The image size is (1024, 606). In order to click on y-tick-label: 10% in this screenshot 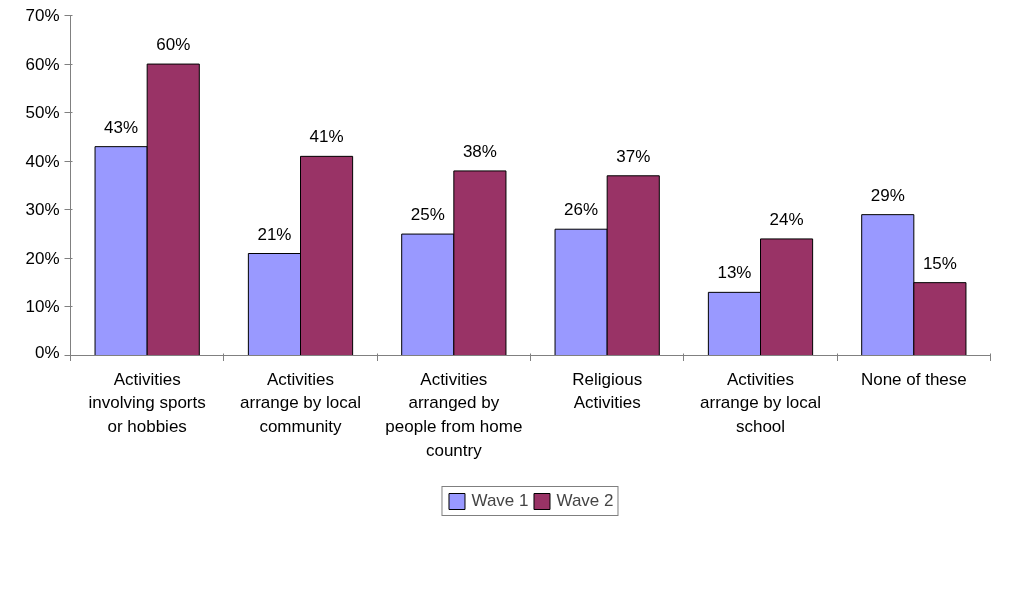, I will do `click(42, 307)`.